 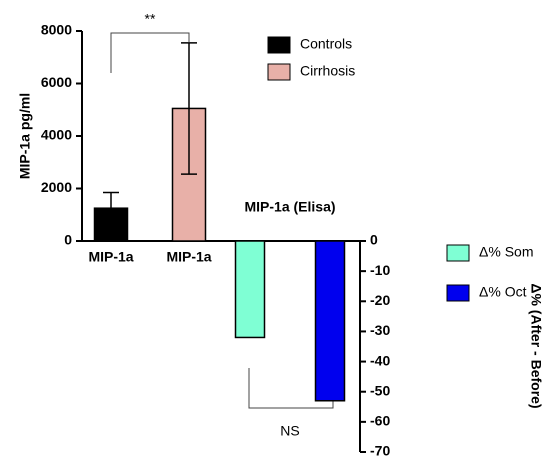 What do you see at coordinates (56, 187) in the screenshot?
I see `y-tick-label: 2000` at bounding box center [56, 187].